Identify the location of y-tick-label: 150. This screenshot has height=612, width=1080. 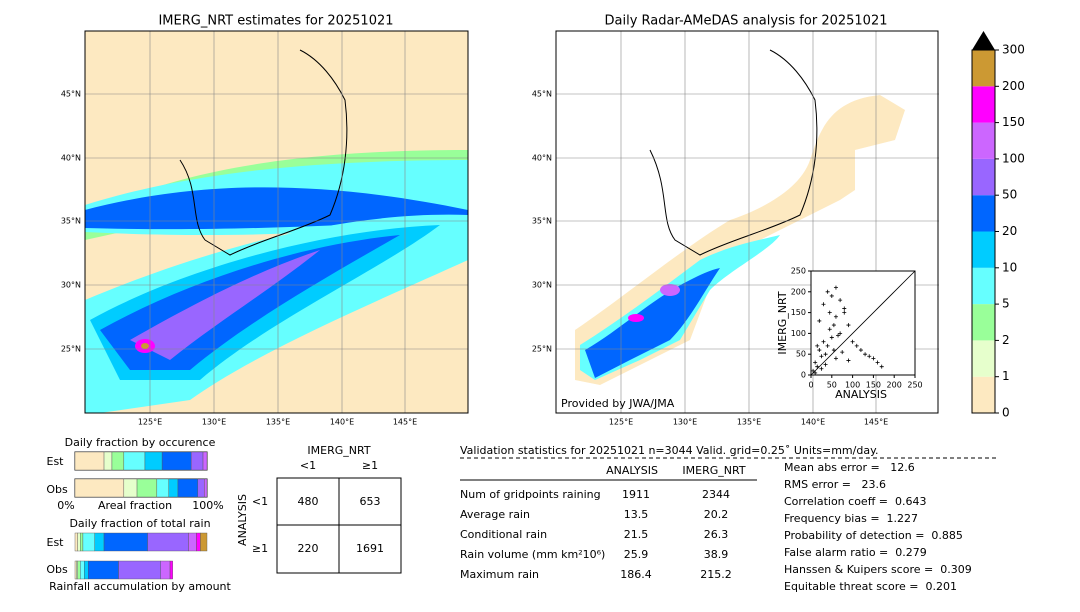
(798, 312).